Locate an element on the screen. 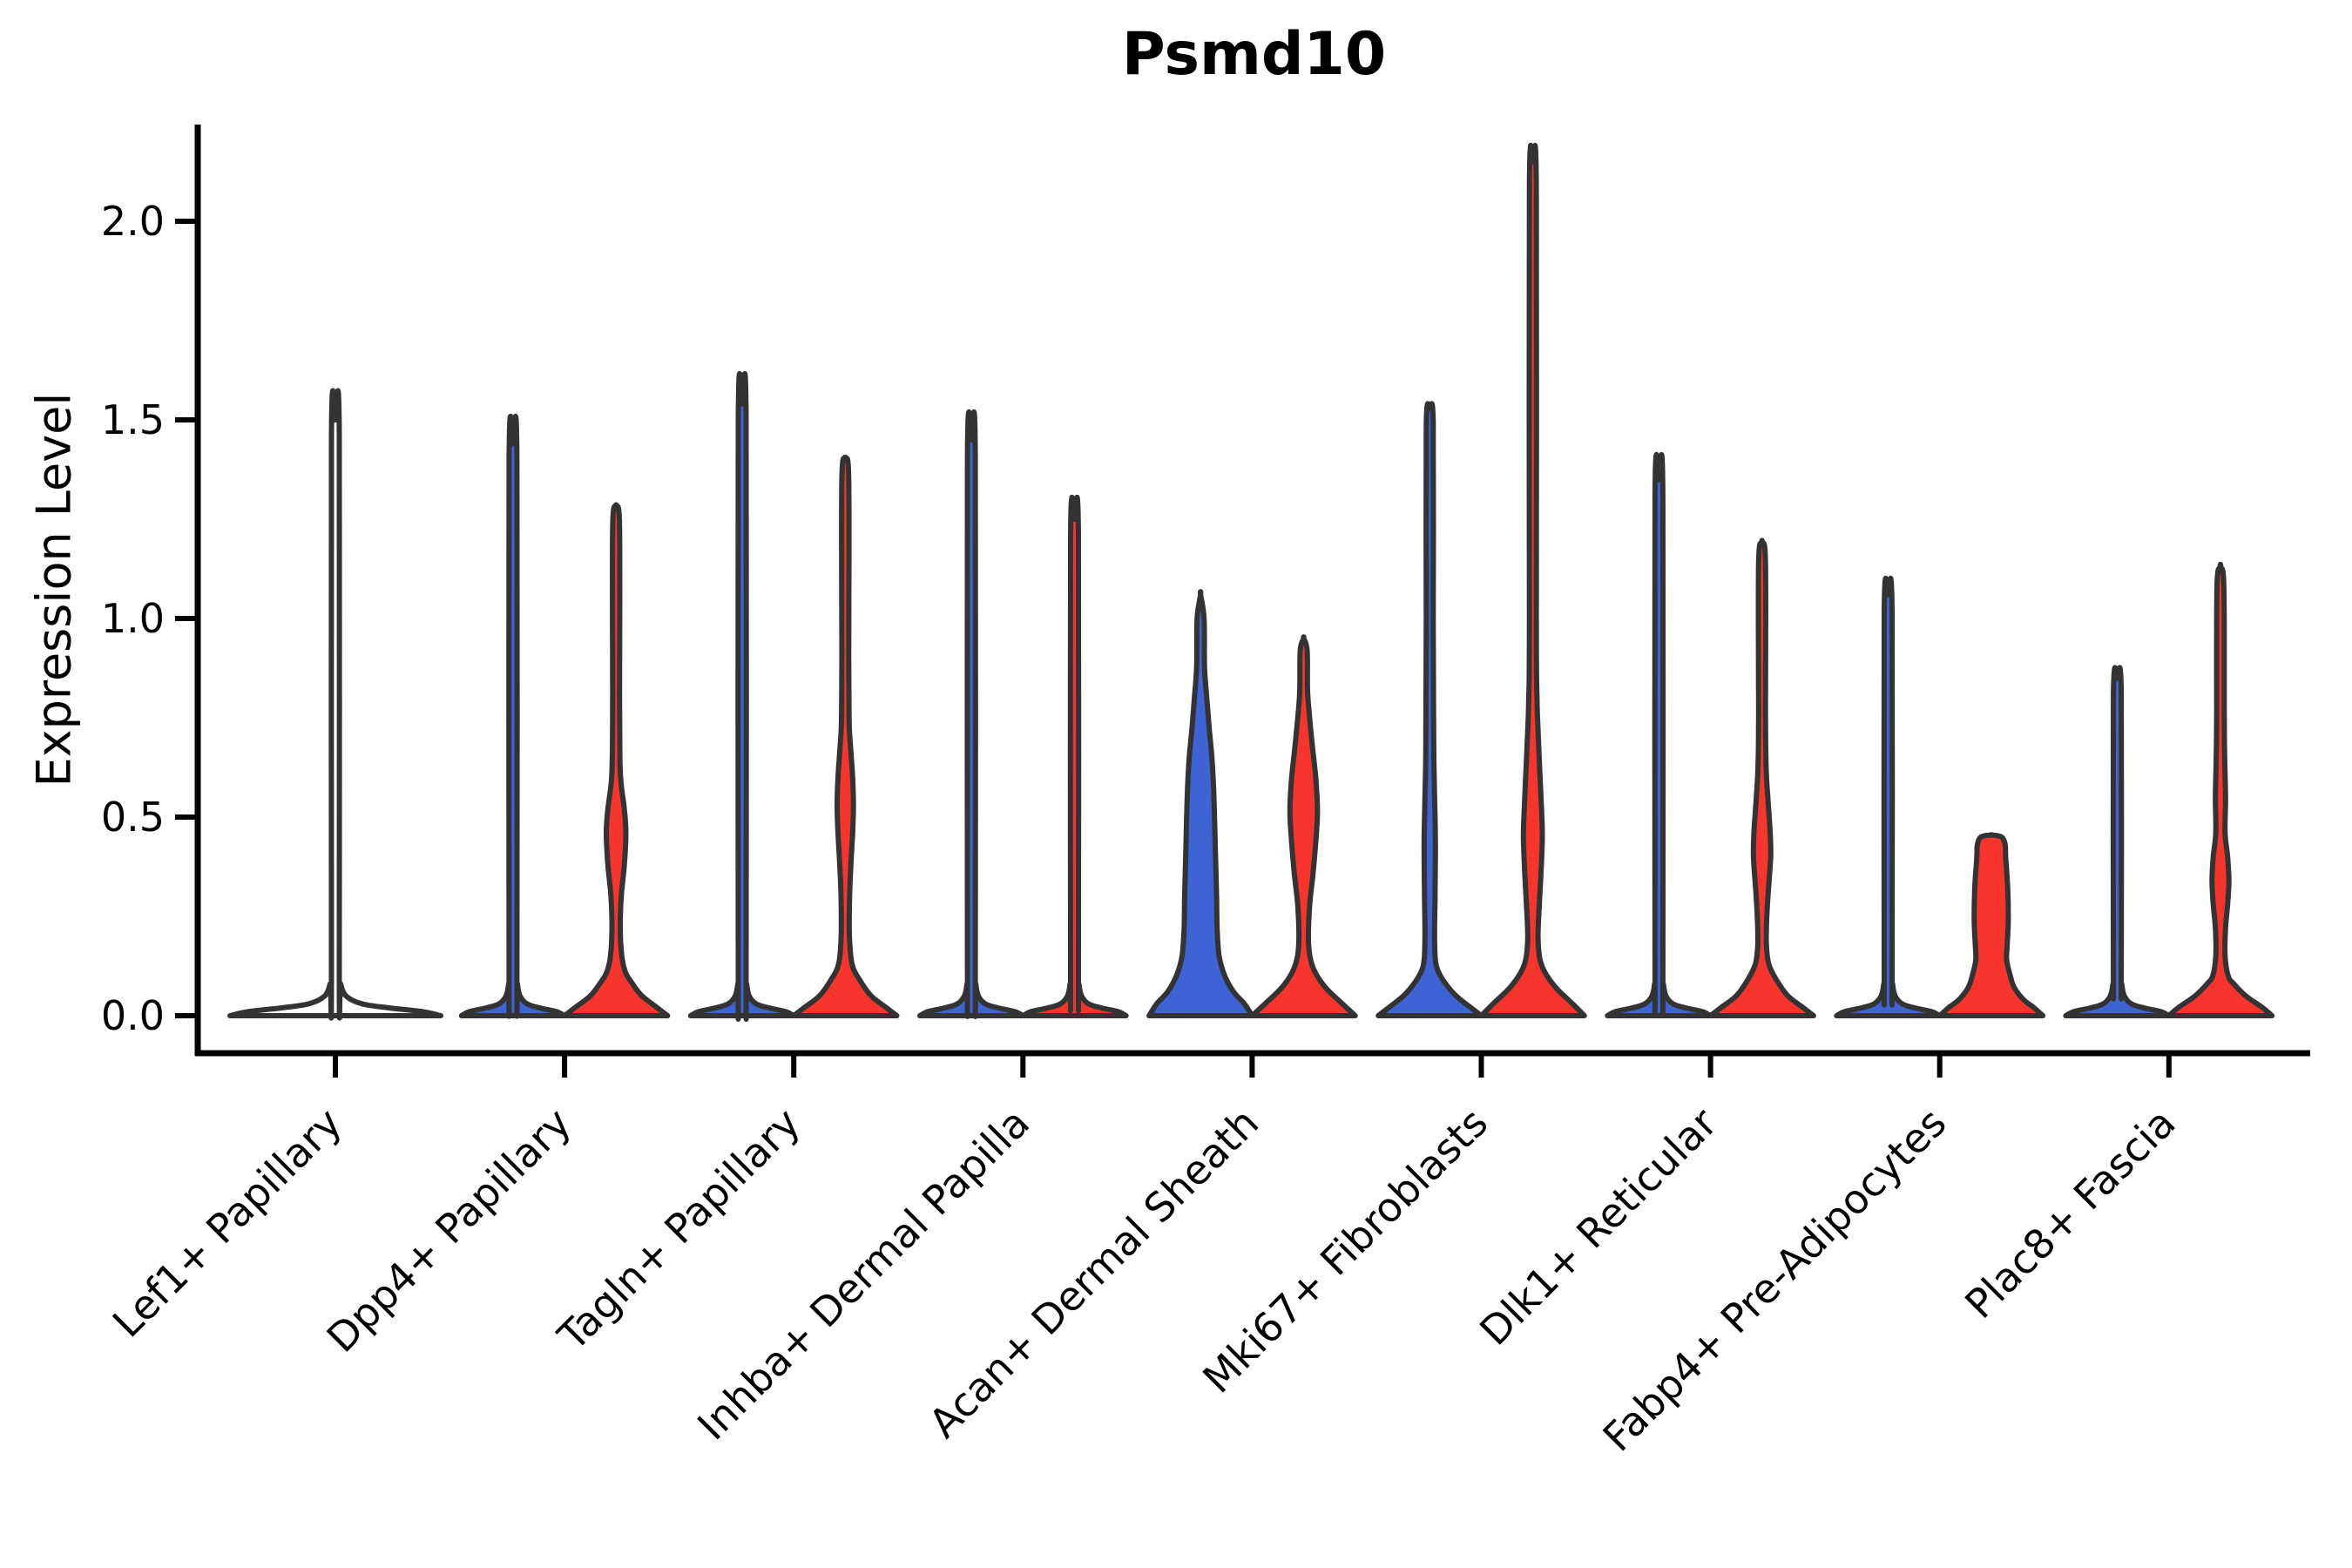 The width and height of the screenshot is (2352, 1568). x-tick-label: Plac8+ Fascia is located at coordinates (2070, 1213).